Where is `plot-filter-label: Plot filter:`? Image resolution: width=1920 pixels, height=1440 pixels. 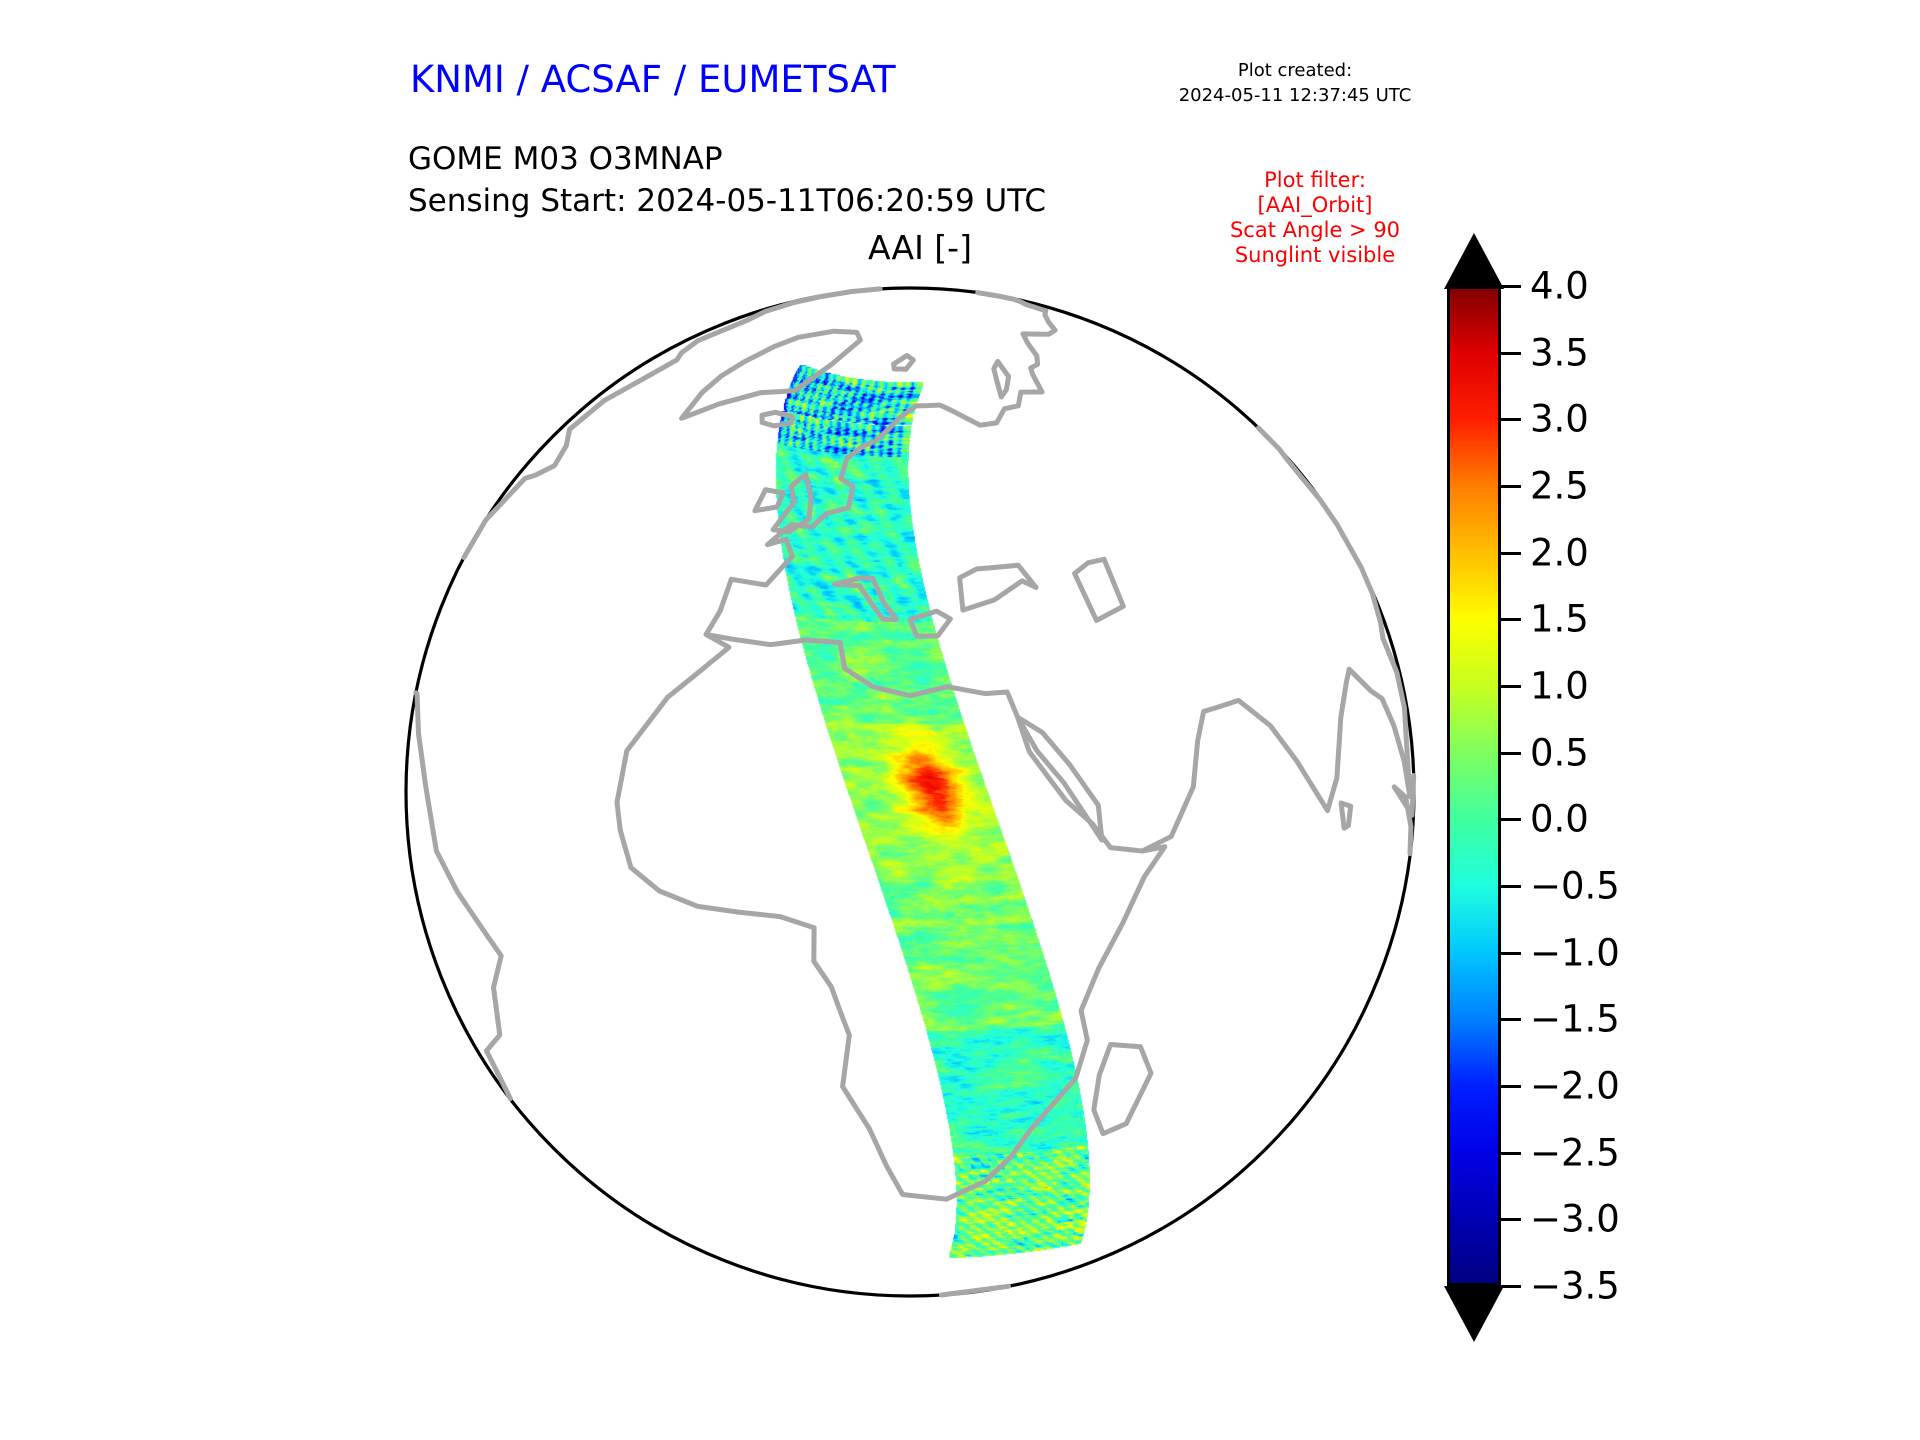
plot-filter-label: Plot filter: is located at coordinates (1315, 180).